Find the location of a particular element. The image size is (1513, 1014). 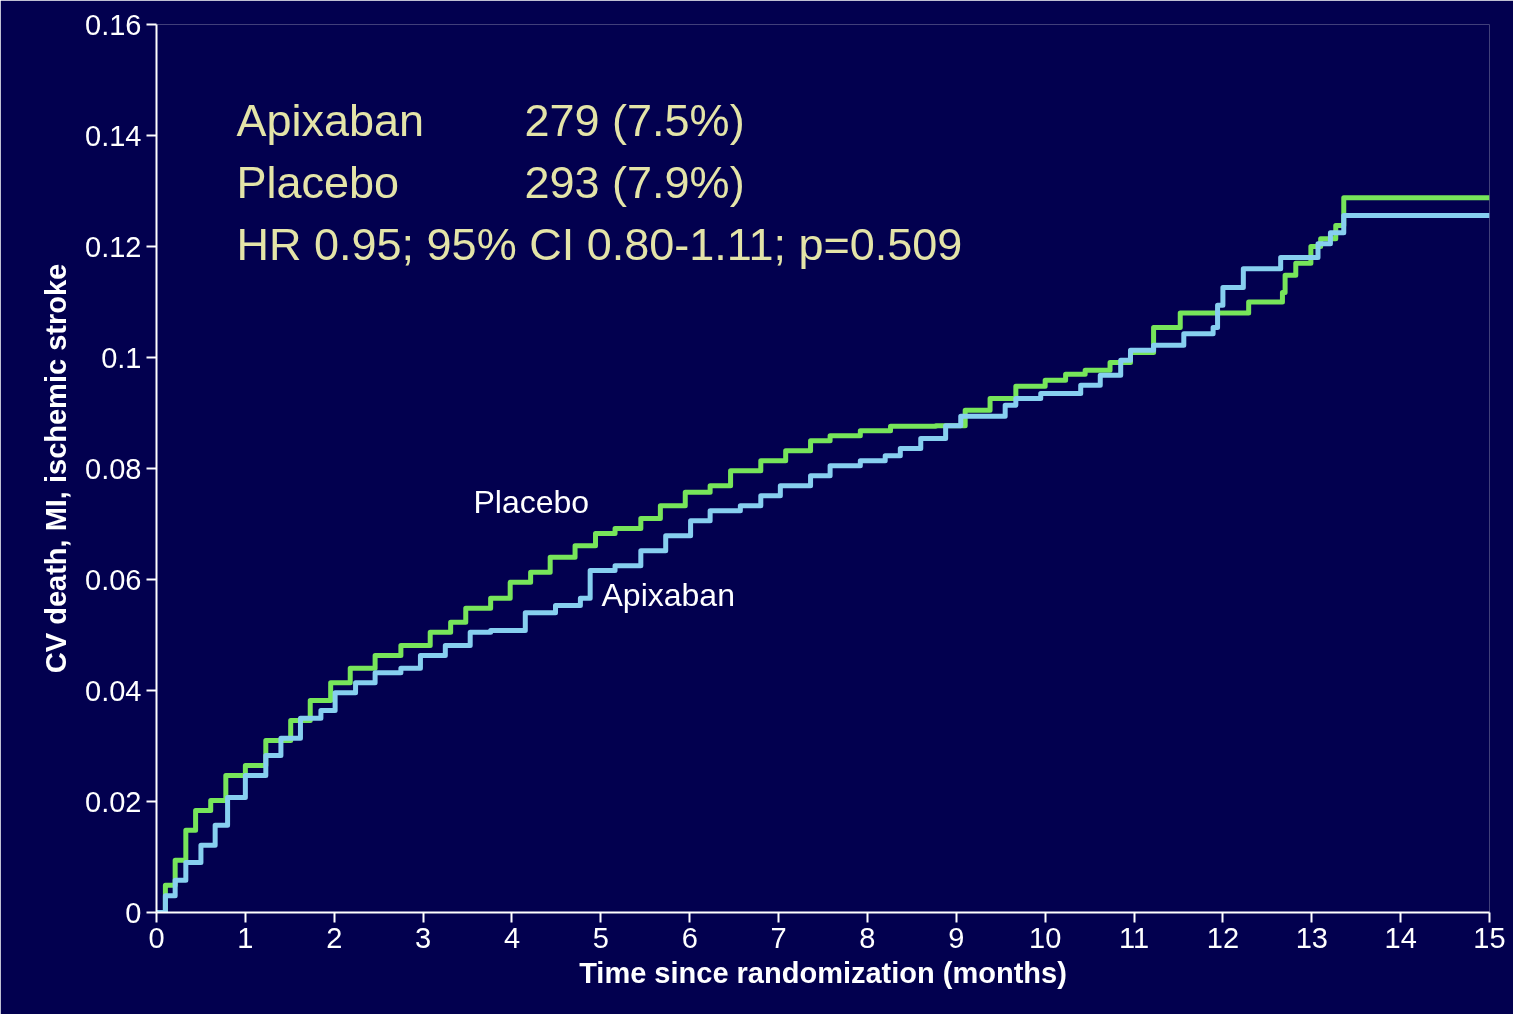

y-tick-label: 0.1 is located at coordinates (121, 357).